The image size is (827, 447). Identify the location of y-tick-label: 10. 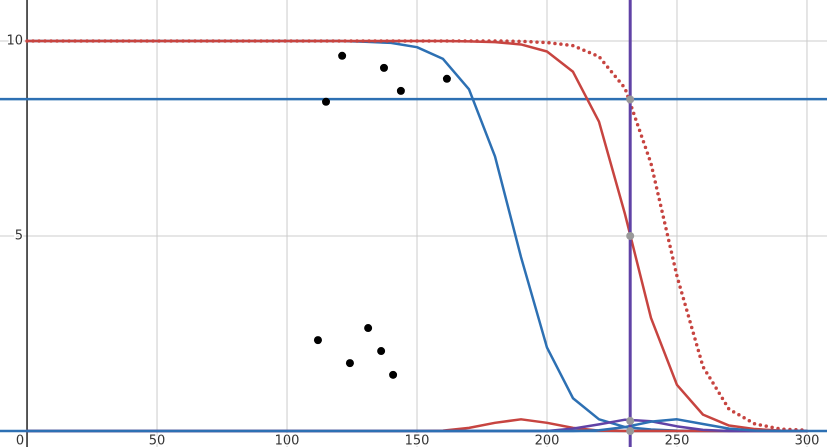
(14, 40).